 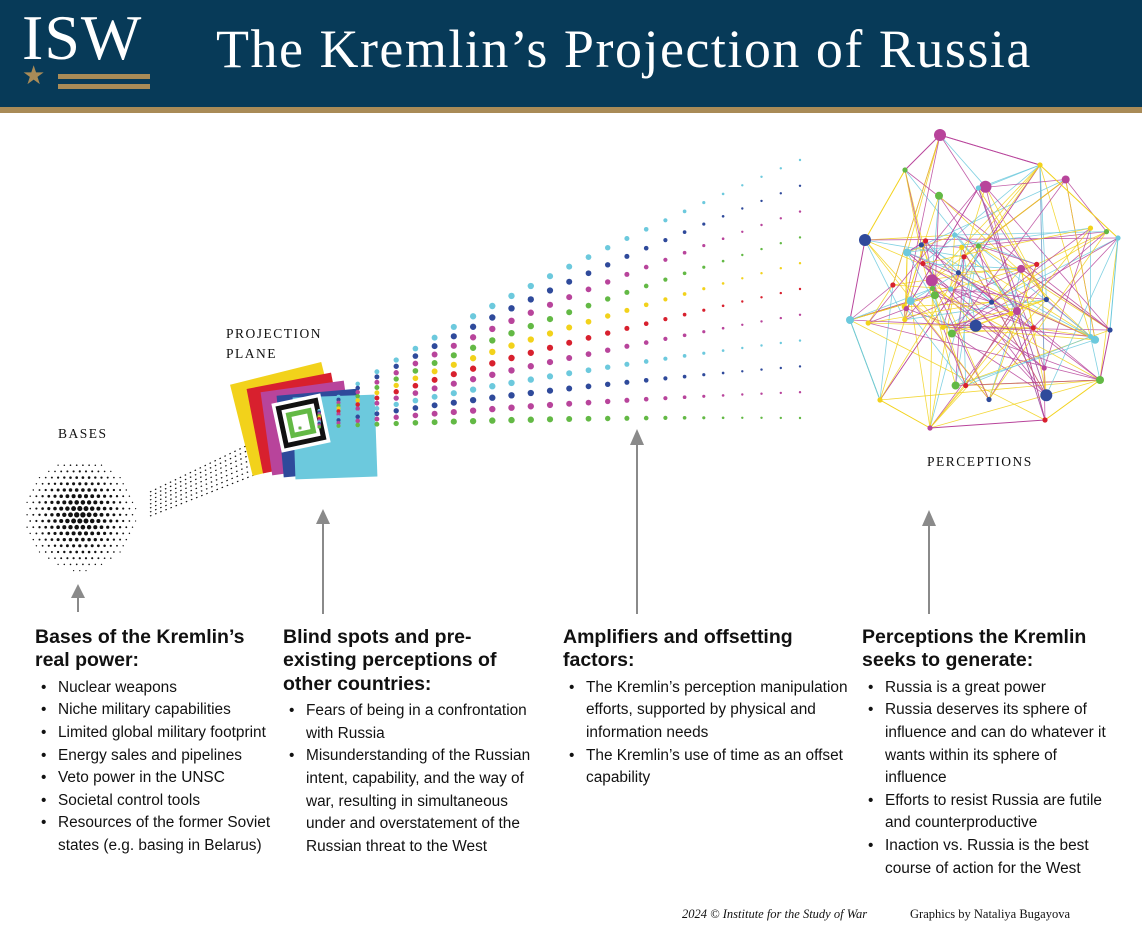 I want to click on amplifier-dot-fan, so click(x=550, y=294).